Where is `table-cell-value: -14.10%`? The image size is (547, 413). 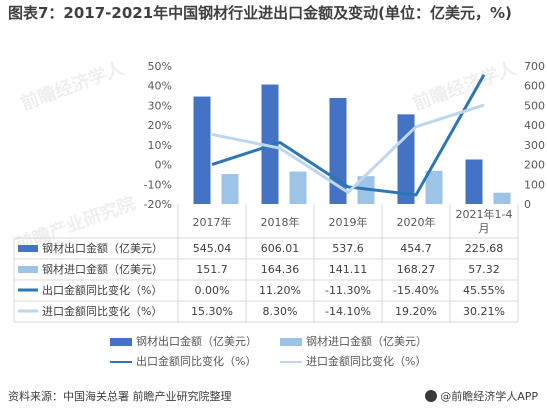
table-cell-value: -14.10% is located at coordinates (348, 311).